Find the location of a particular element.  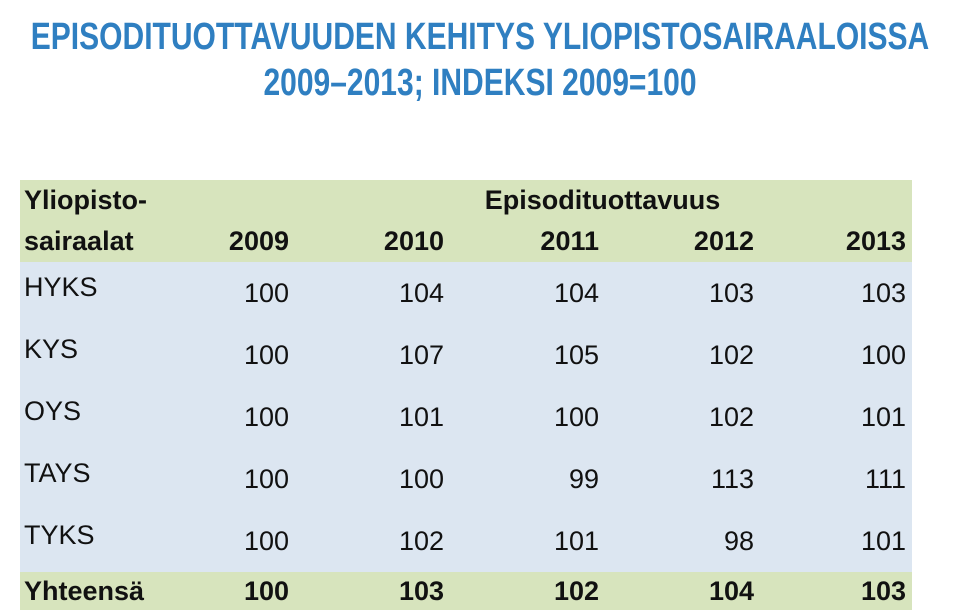

empty is located at coordinates (230, 200).